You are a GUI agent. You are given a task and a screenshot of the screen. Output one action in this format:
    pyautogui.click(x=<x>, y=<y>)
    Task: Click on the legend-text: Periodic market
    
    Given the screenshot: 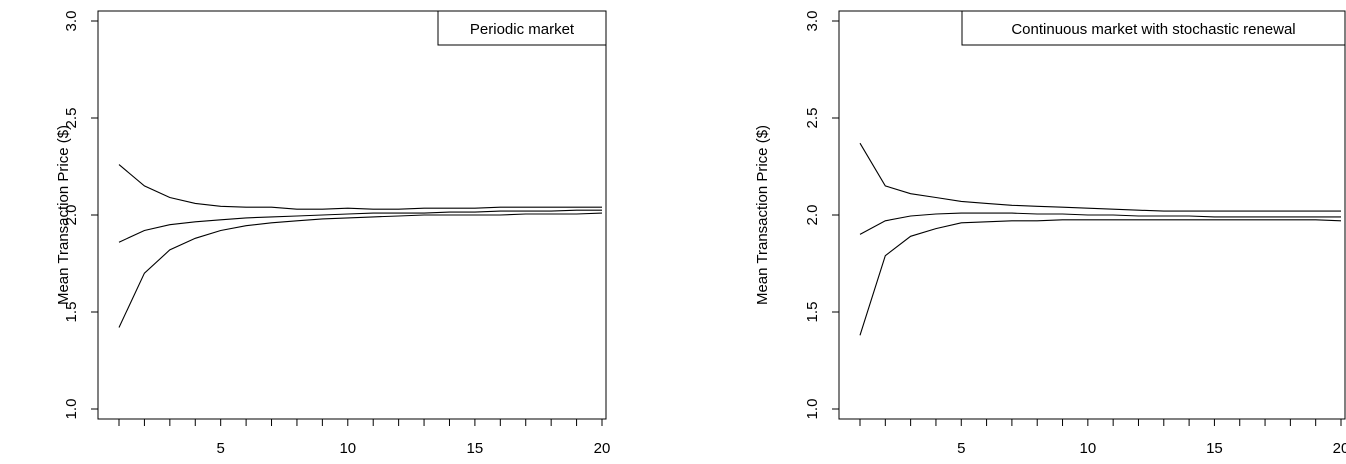 What is the action you would take?
    pyautogui.click(x=522, y=29)
    